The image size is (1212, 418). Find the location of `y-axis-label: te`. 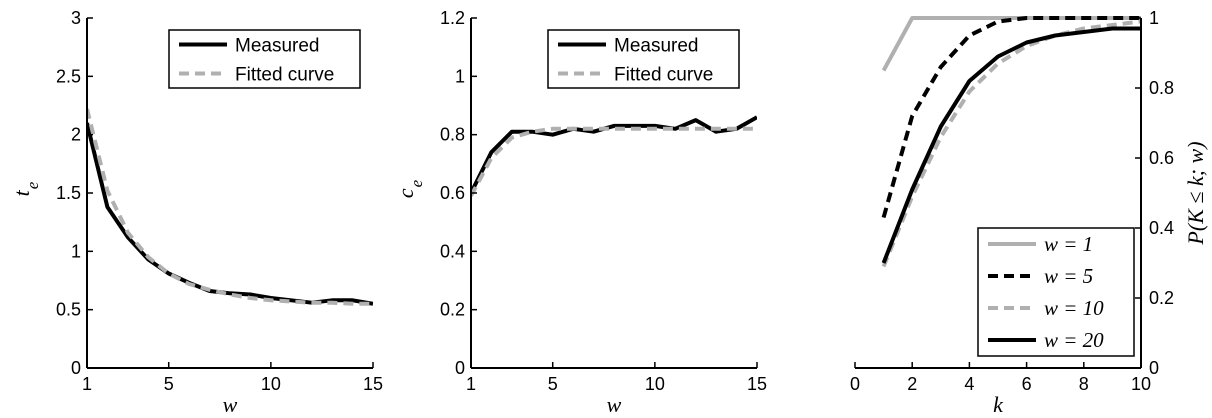

y-axis-label: te is located at coordinates (25, 188).